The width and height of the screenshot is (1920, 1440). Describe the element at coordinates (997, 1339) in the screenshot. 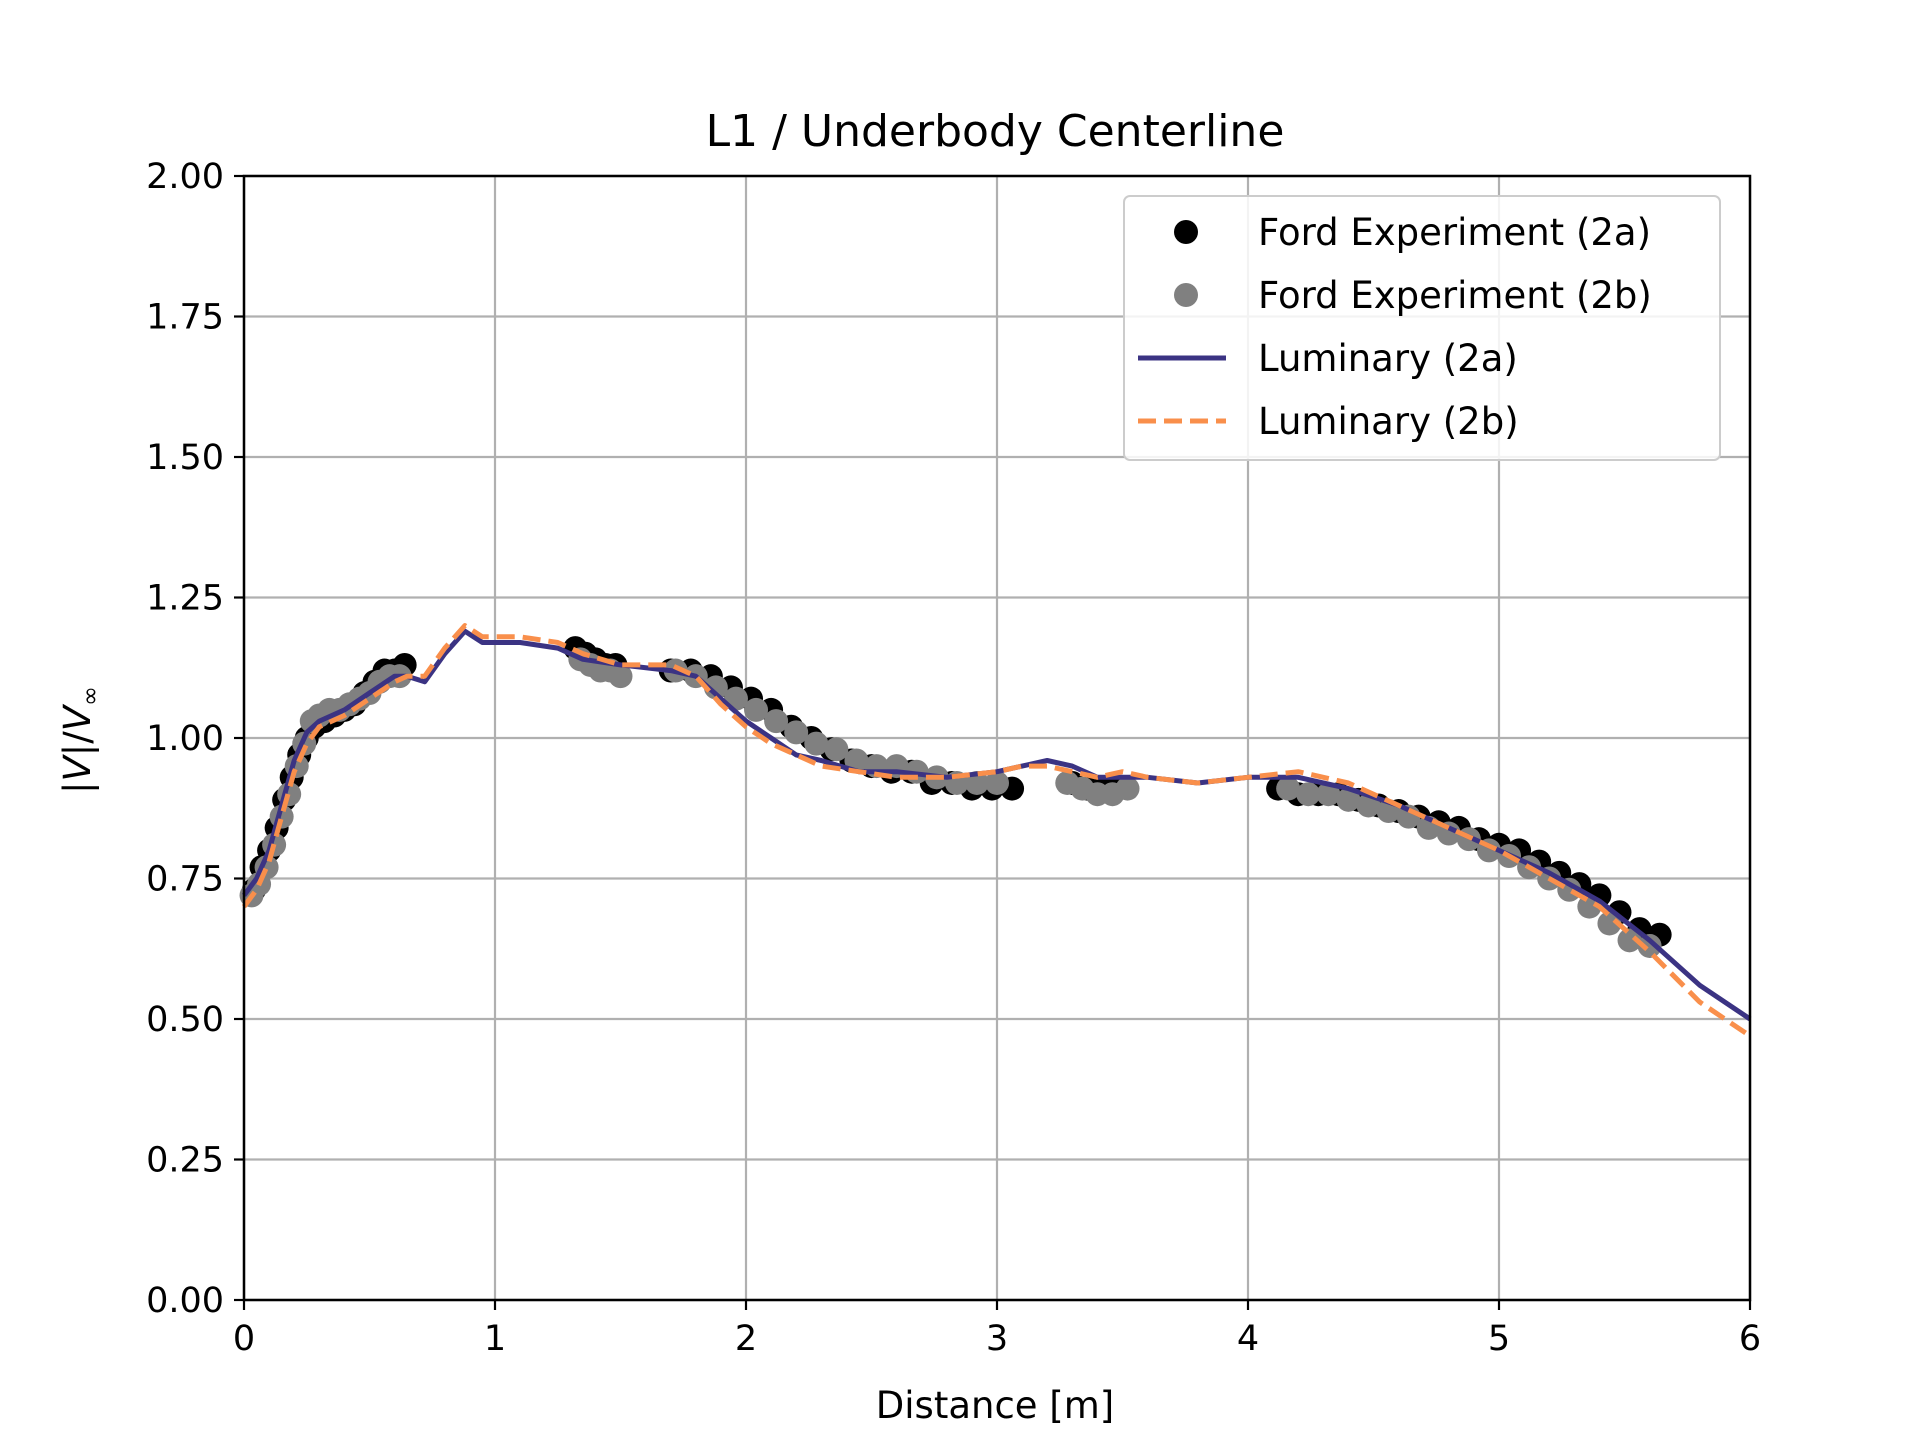

I see `x-tick-label: 3` at that location.